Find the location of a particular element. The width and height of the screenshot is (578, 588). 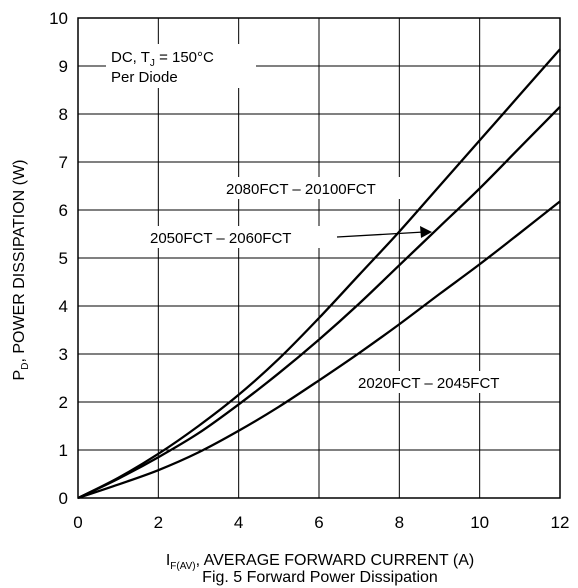

x-tick-label: 8 is located at coordinates (399, 522).